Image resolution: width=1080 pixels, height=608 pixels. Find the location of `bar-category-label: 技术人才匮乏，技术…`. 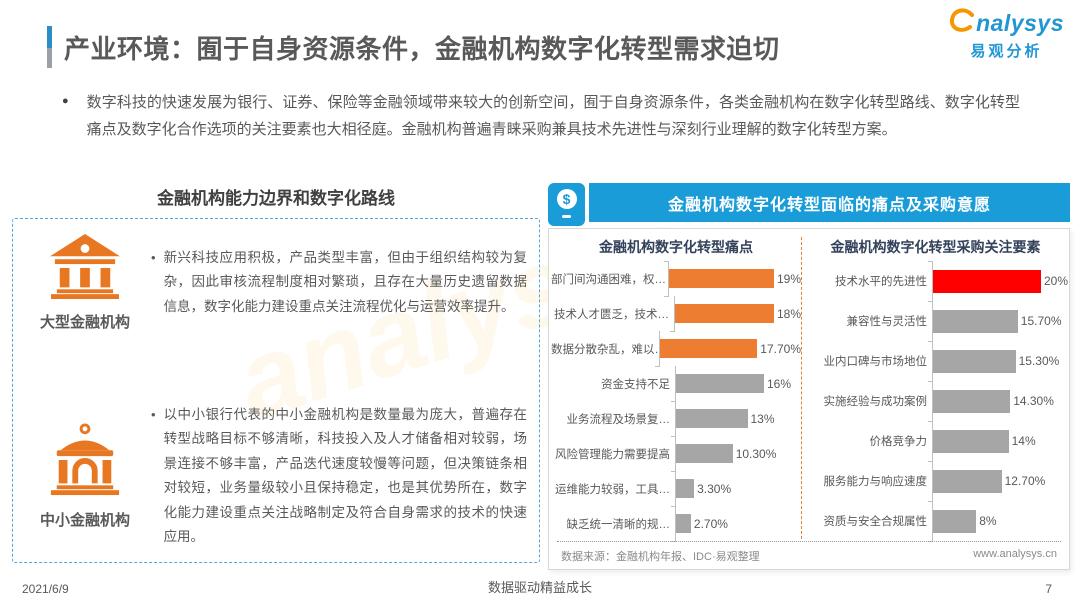

bar-category-label: 技术人才匮乏，技术… is located at coordinates (611, 314).